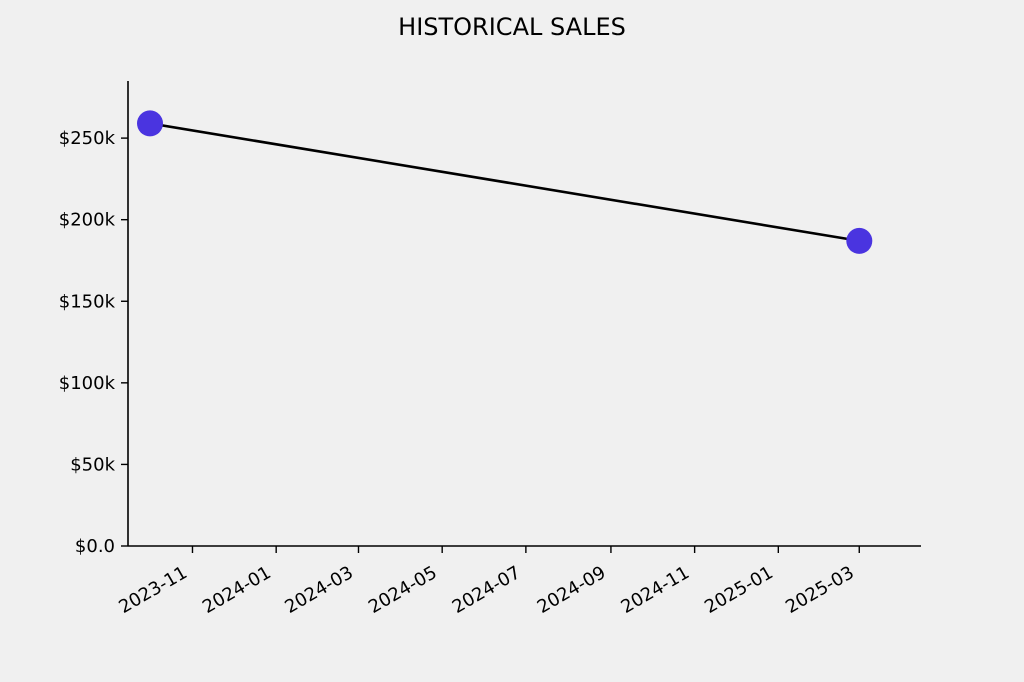  I want to click on x-tick-label: 2023-11, so click(153, 590).